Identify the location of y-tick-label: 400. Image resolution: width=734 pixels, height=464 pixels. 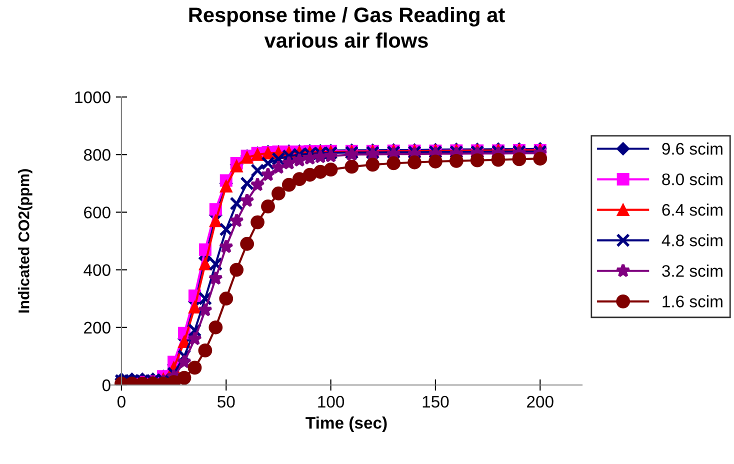
(97, 270).